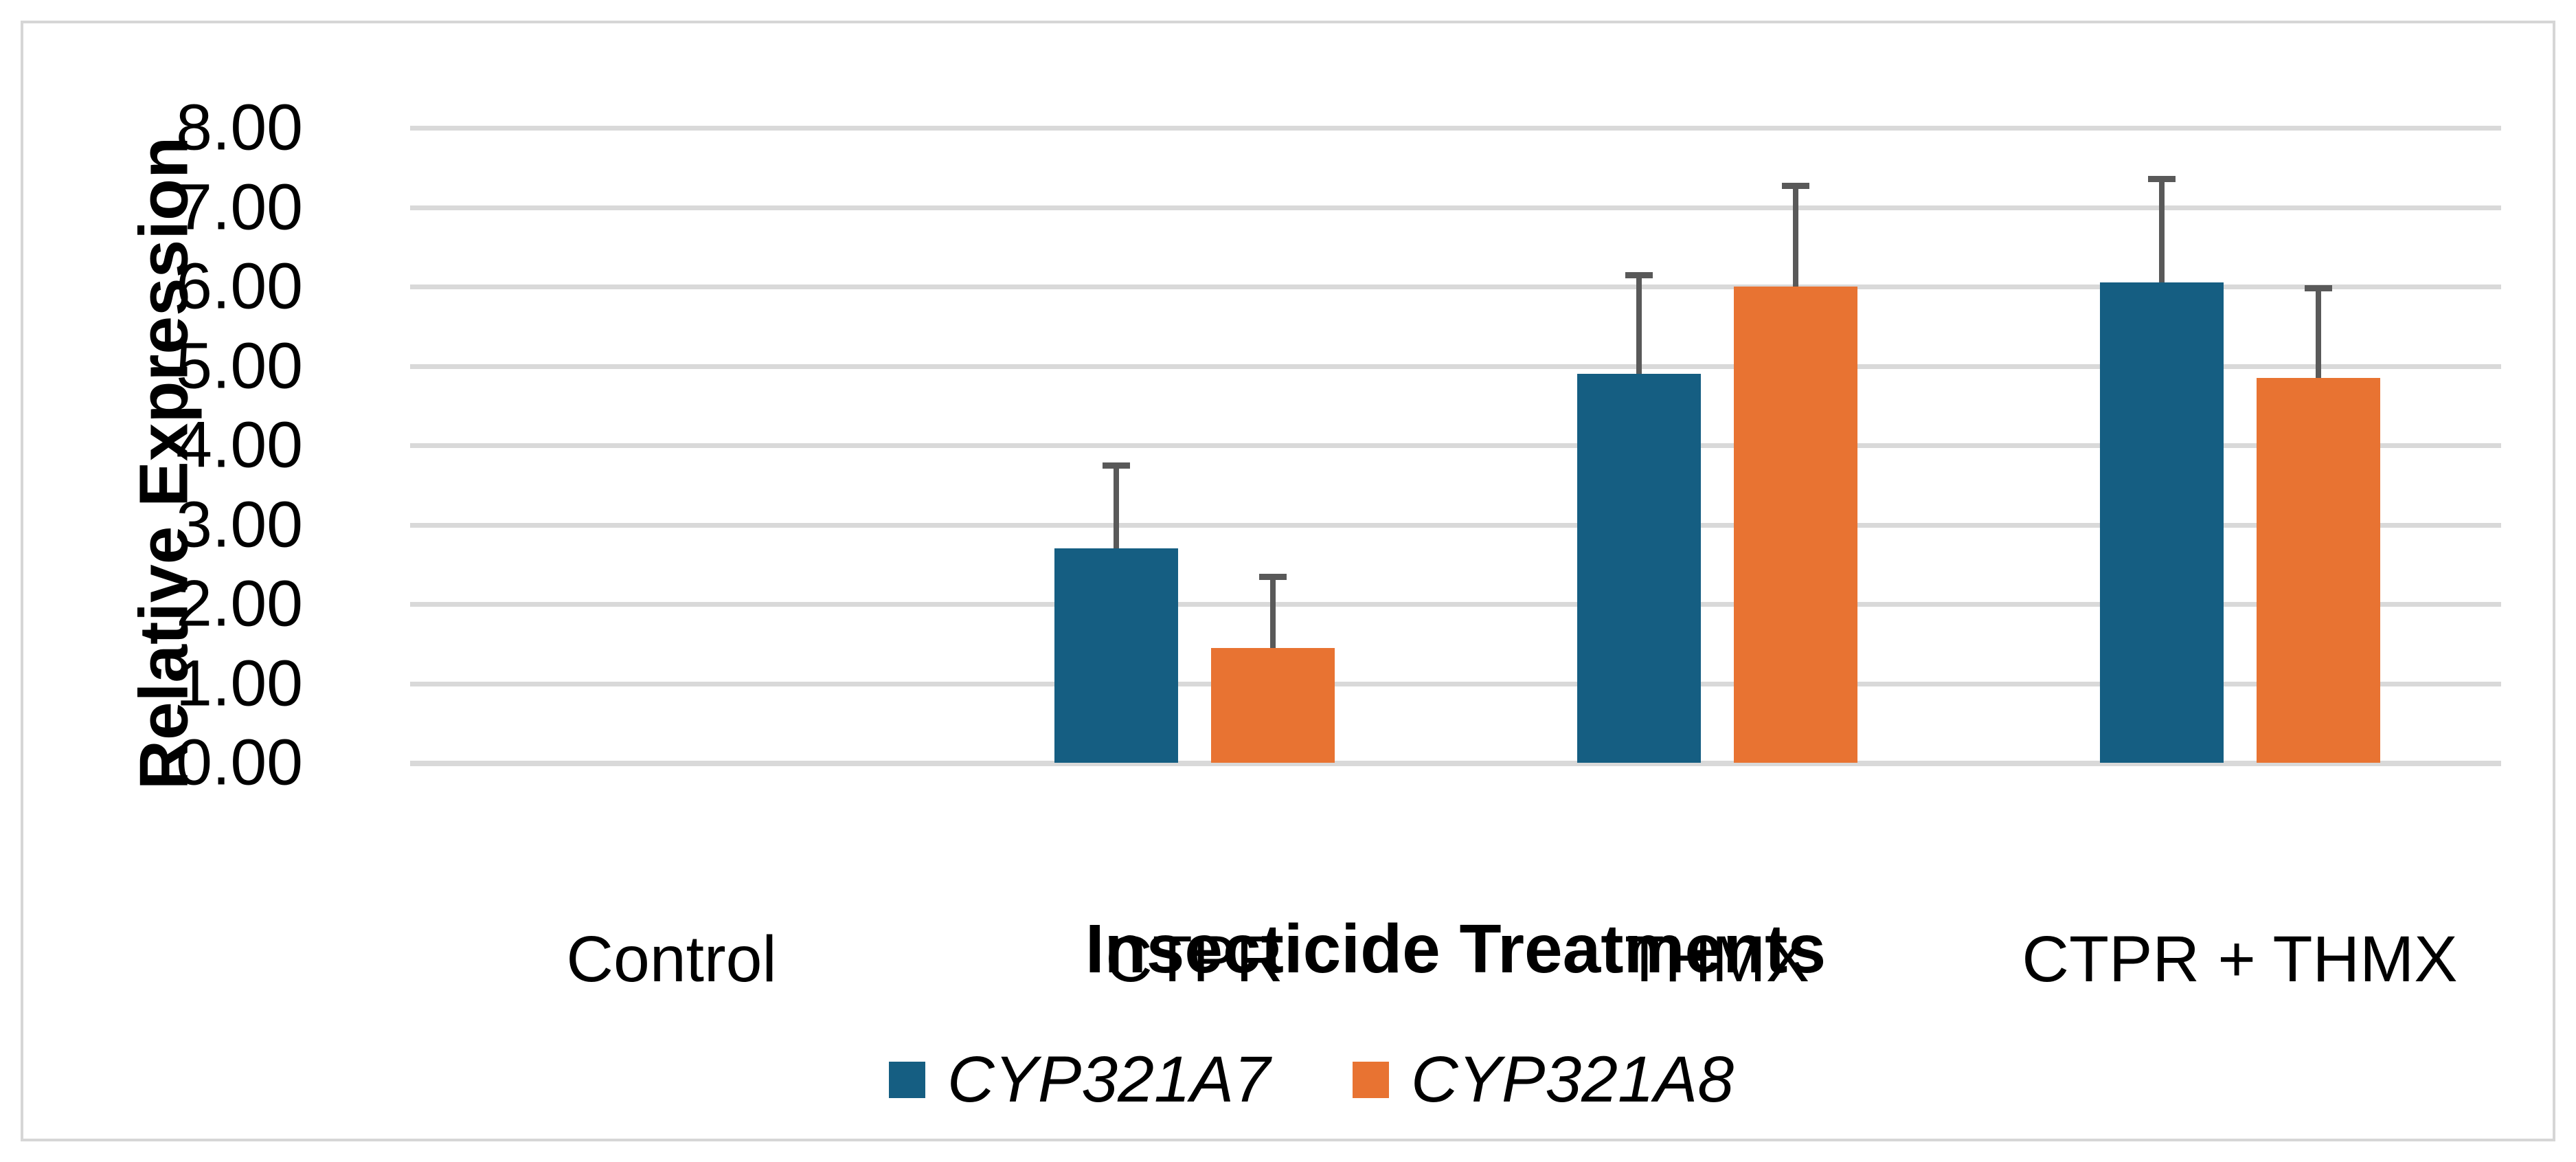 This screenshot has width=2576, height=1162. I want to click on y-tick-label-1.00: 1.00, so click(239, 683).